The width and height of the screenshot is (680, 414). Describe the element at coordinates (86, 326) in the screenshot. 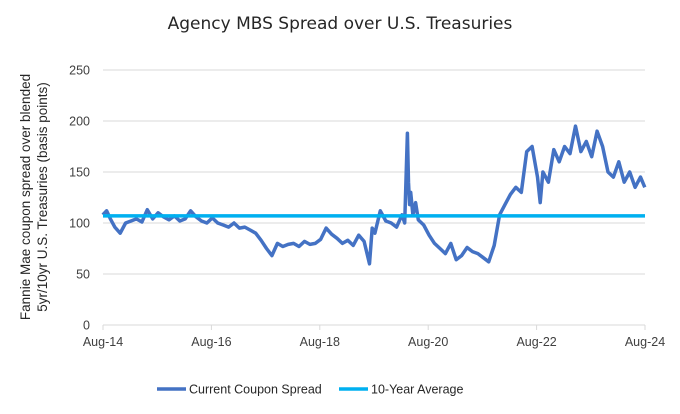

I see `y-tick-label: 0` at that location.